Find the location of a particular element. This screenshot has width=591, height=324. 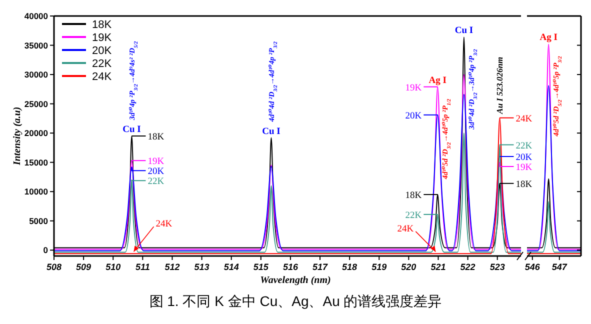

x-tick-label: 514 is located at coordinates (231, 267).